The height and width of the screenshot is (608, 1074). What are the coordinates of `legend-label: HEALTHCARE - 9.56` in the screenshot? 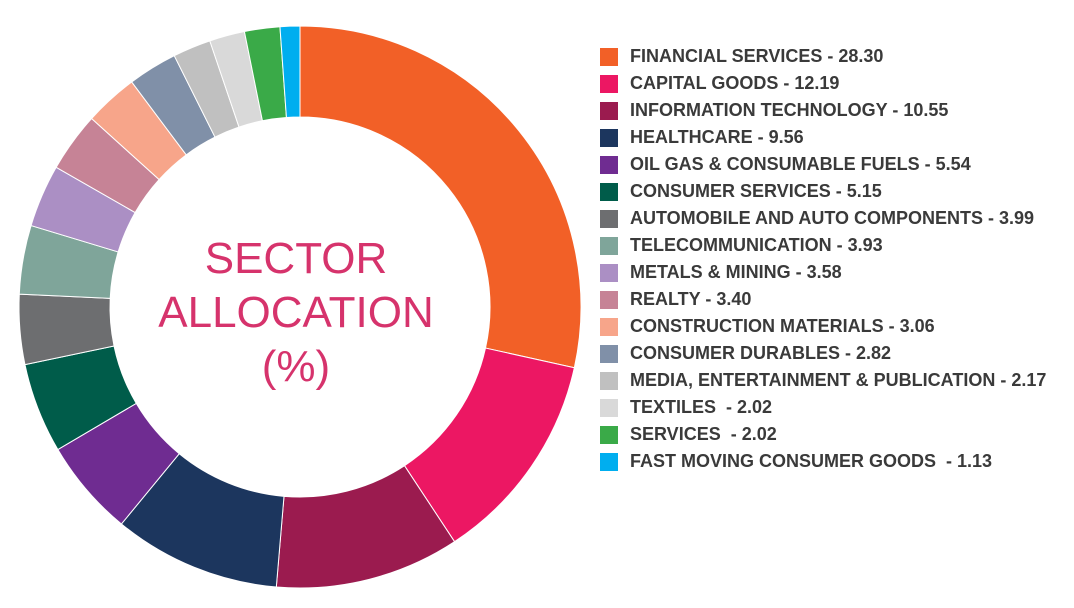 It's located at (717, 137).